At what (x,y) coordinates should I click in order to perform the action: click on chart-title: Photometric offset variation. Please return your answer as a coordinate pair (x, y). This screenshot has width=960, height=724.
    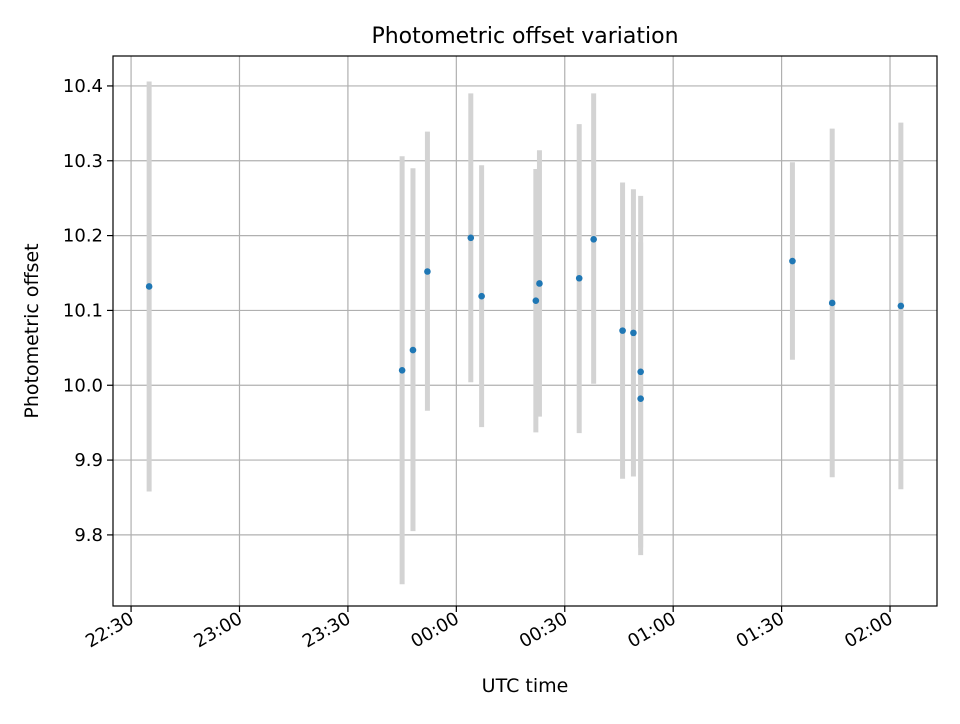
    Looking at the image, I should click on (524, 36).